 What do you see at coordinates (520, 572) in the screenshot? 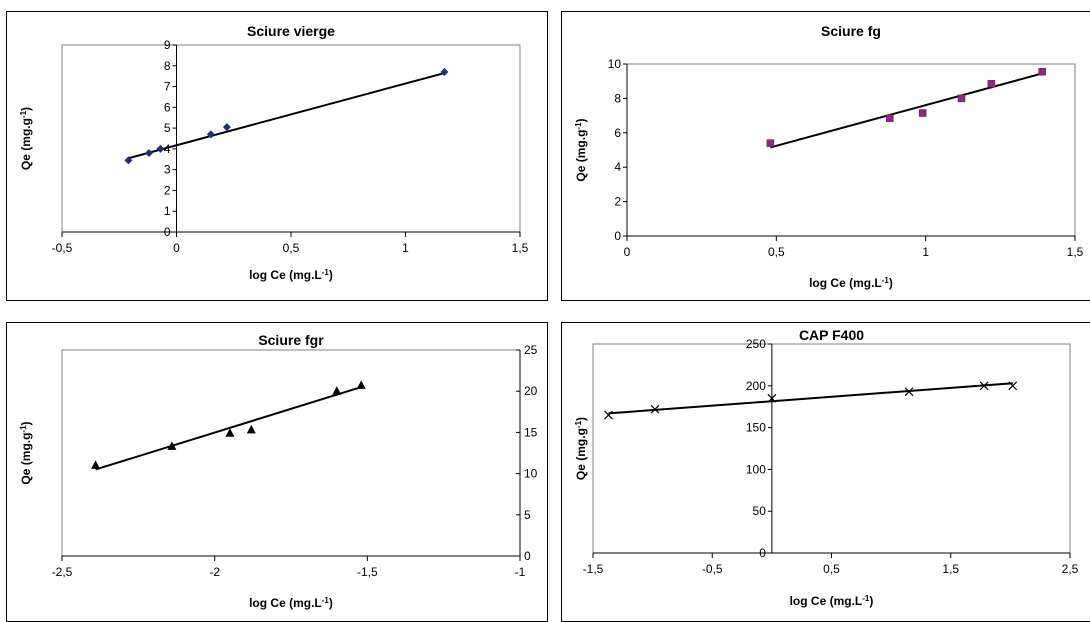
I see `x-tick-label: -1` at bounding box center [520, 572].